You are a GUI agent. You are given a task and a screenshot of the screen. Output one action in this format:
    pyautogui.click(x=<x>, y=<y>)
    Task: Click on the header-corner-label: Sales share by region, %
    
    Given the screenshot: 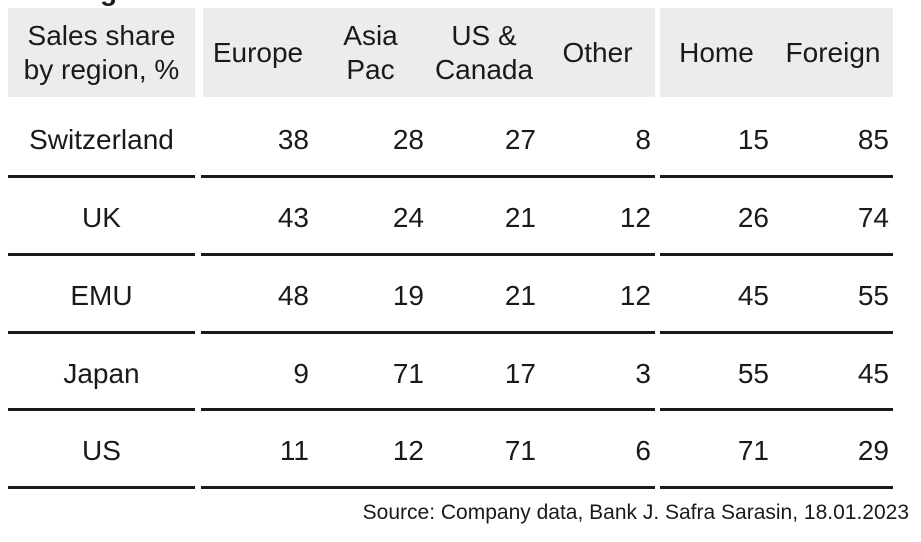 What is the action you would take?
    pyautogui.click(x=101, y=52)
    